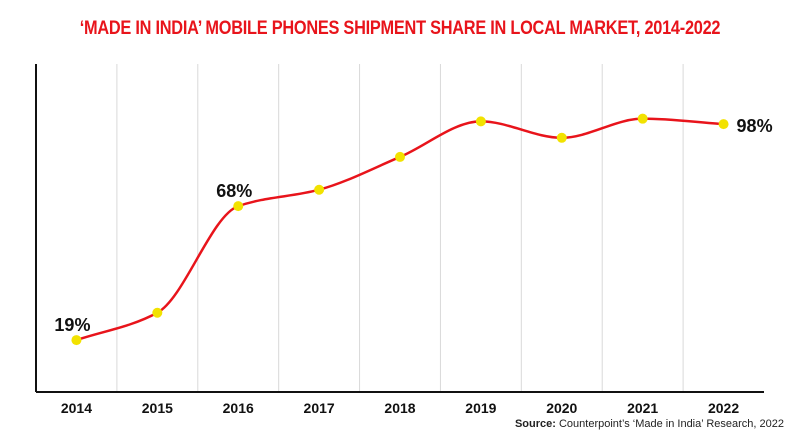 The width and height of the screenshot is (800, 436). I want to click on data-label-2014: 19%, so click(72, 325).